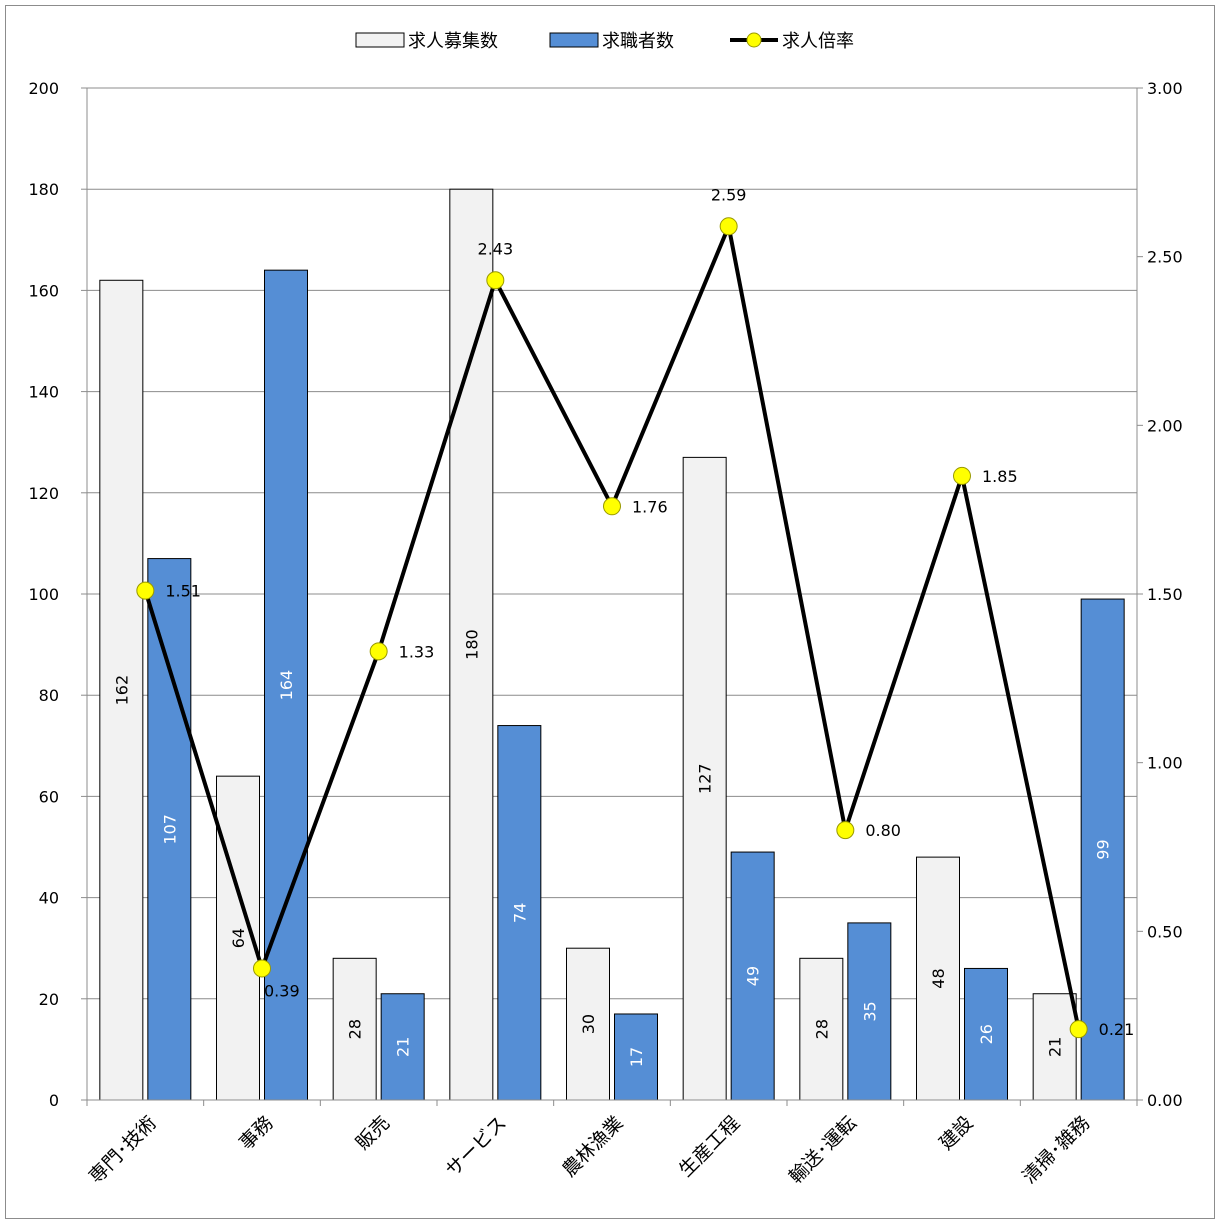 This screenshot has height=1226, width=1222. What do you see at coordinates (43, 392) in the screenshot?
I see `y-axis-tick-label: 140` at bounding box center [43, 392].